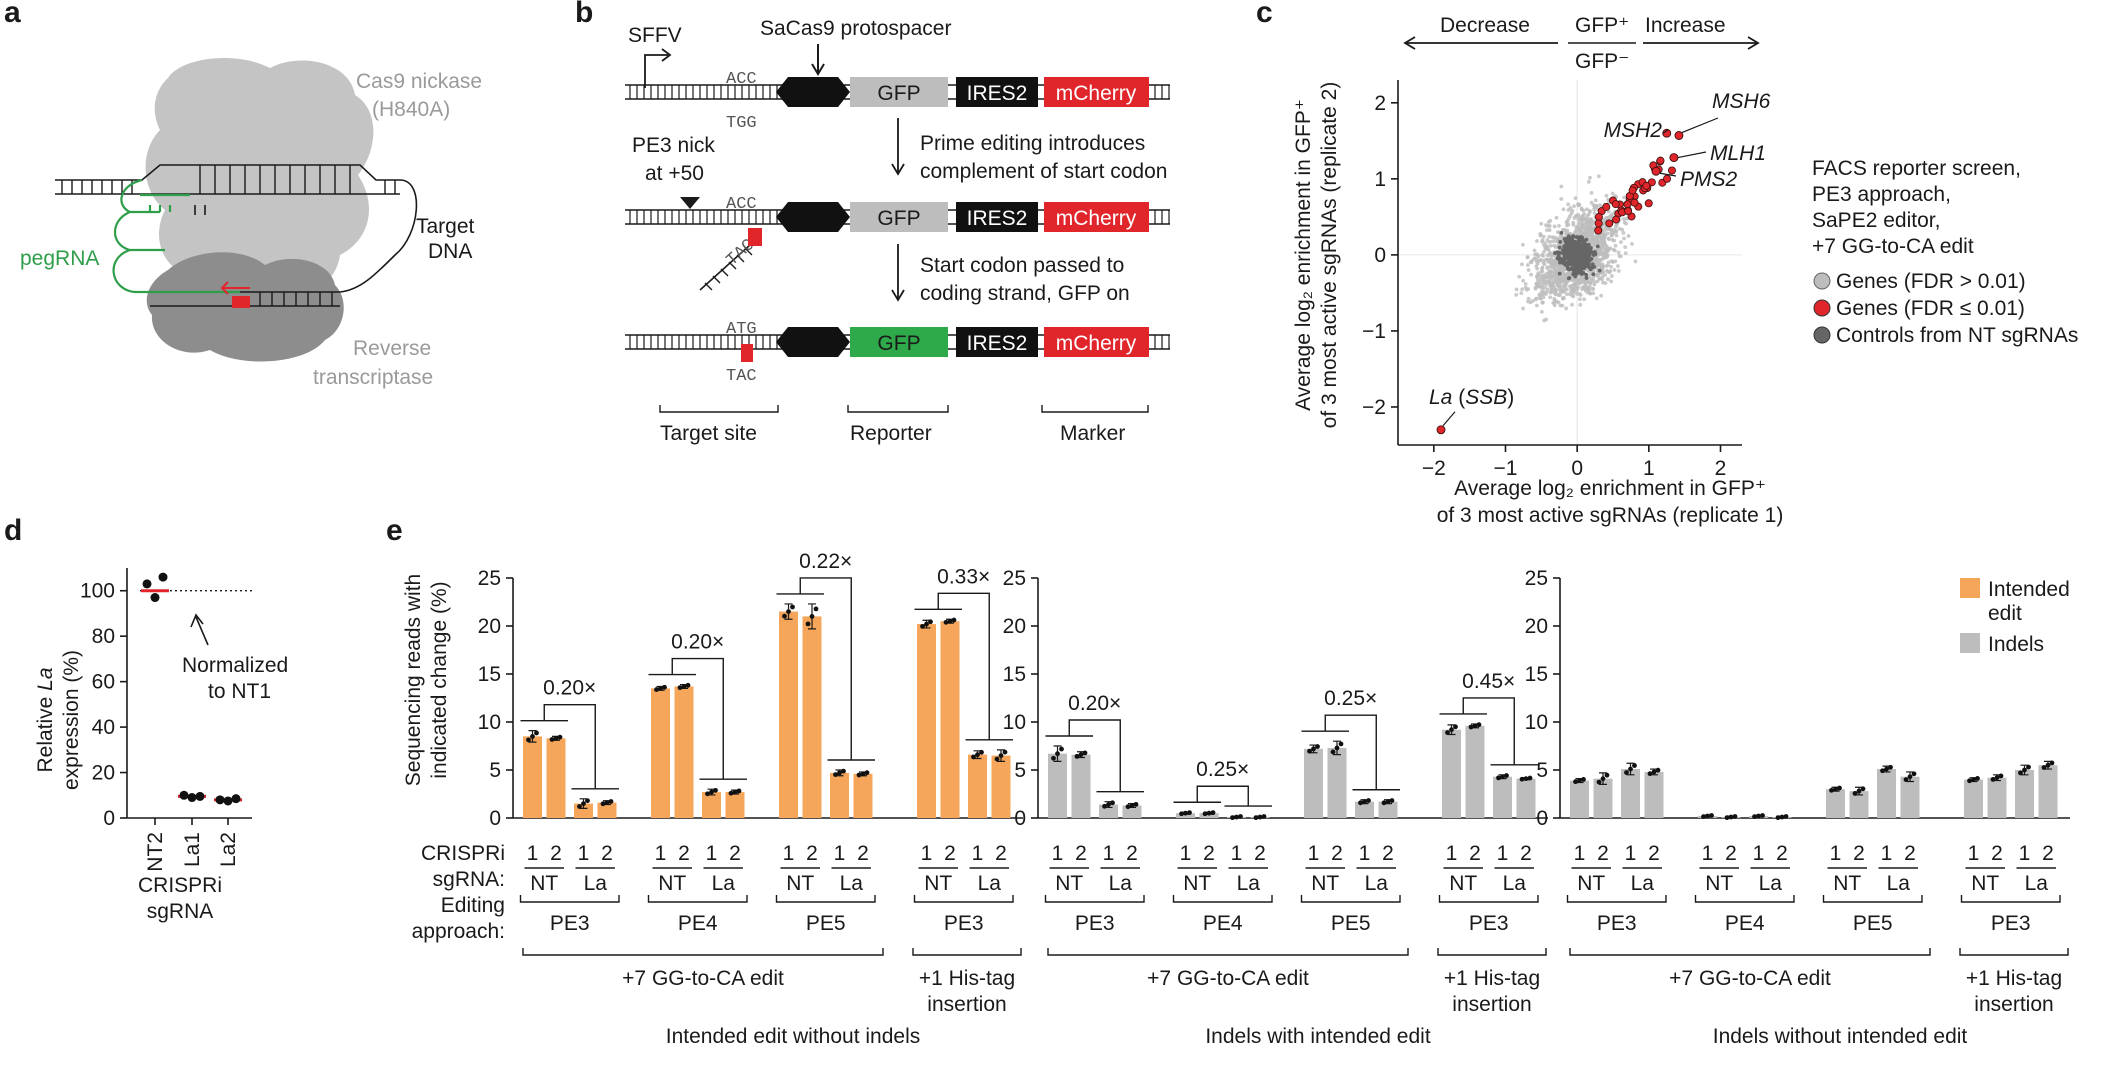  Describe the element at coordinates (392, 348) in the screenshot. I see `rt-label-1: Reverse` at that location.